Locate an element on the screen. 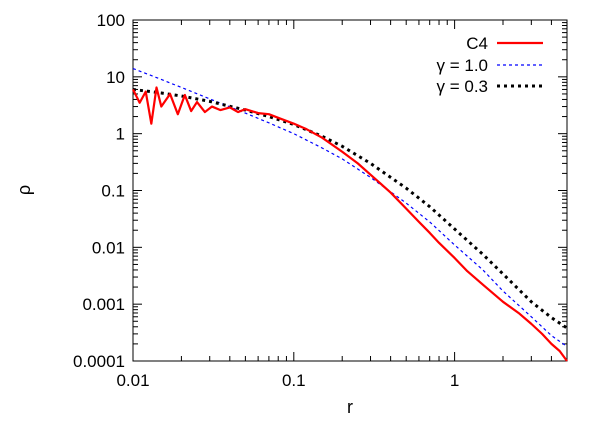 This screenshot has width=600, height=421. x-tick-label: 0.1 is located at coordinates (294, 380).